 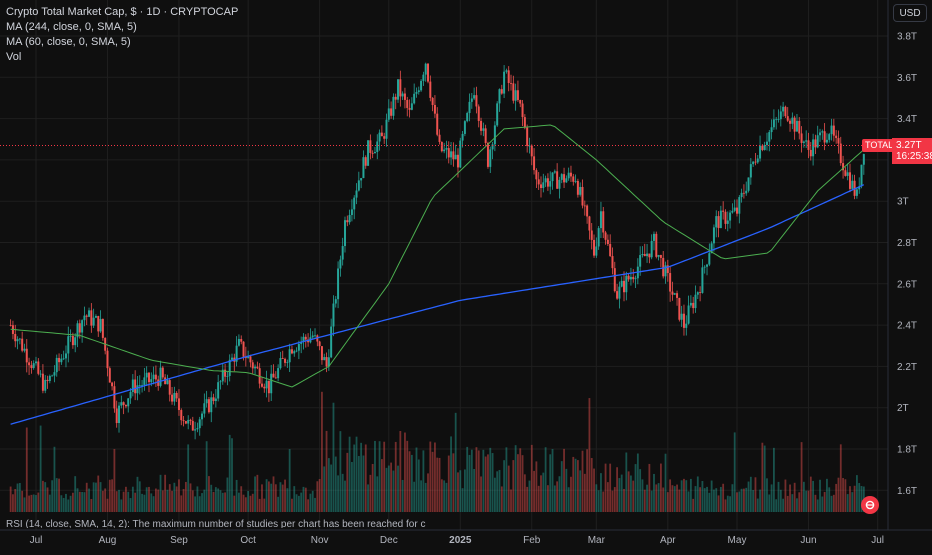 I want to click on settings-icon, so click(x=870, y=505).